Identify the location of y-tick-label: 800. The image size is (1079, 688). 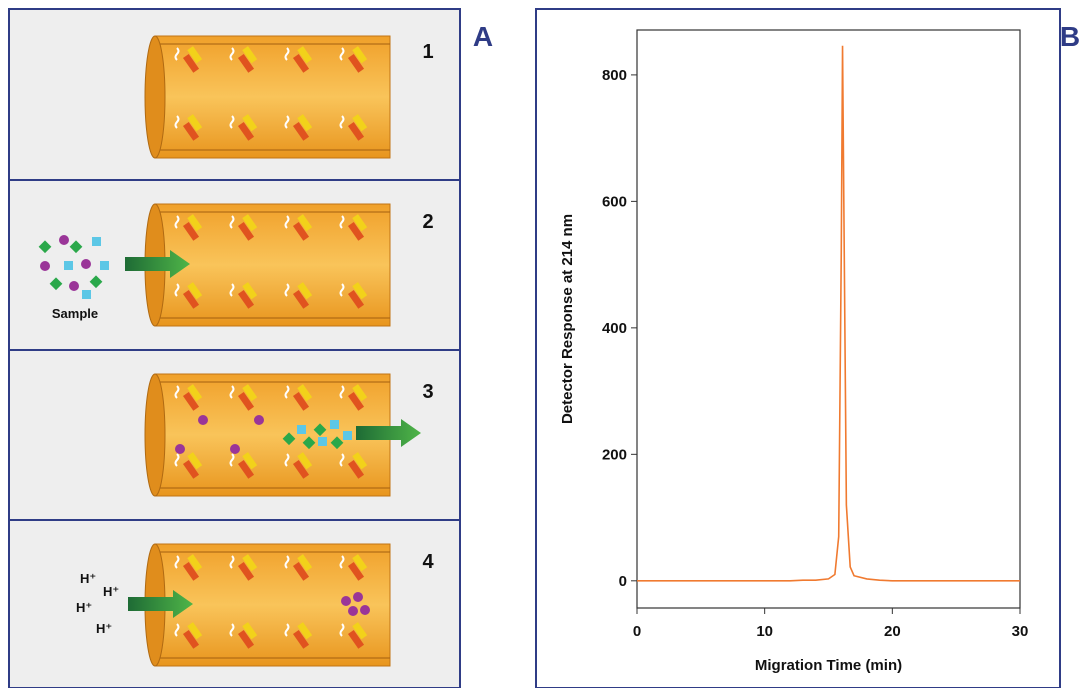
(614, 75).